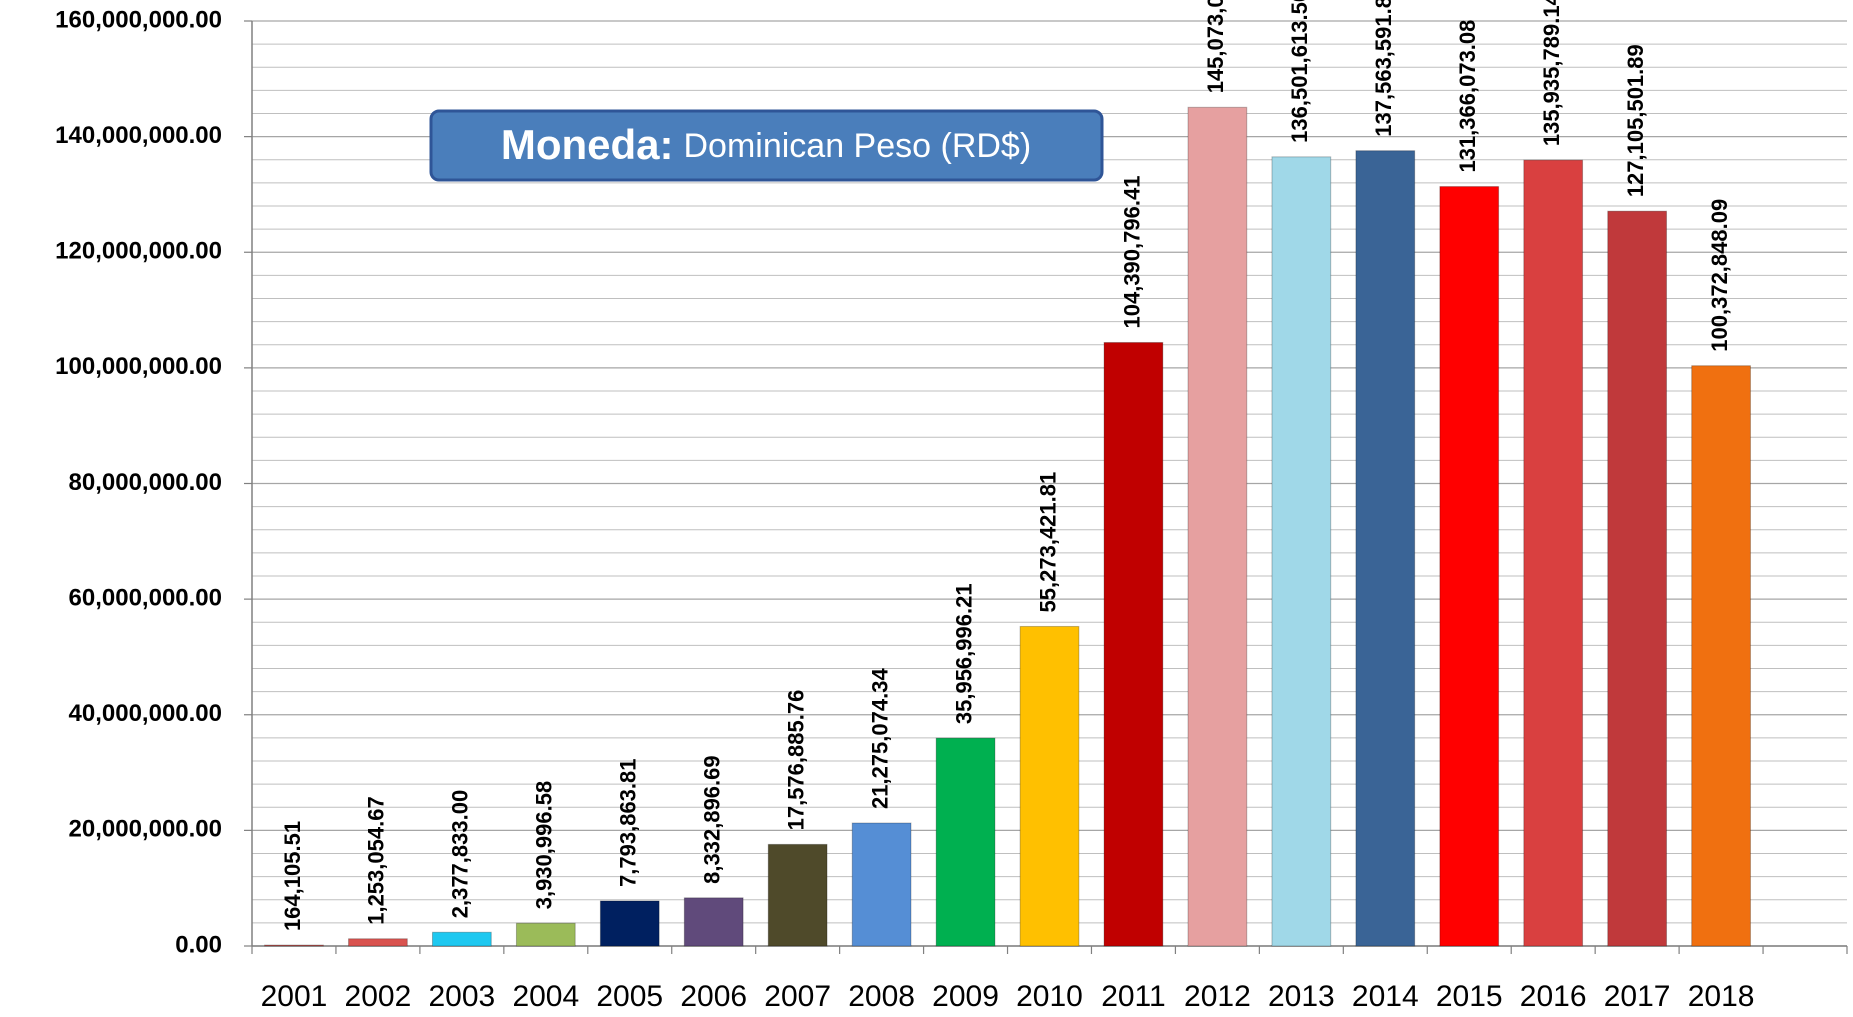  I want to click on annotation: Moneda: Dominican Peso (RD$), so click(766, 144).